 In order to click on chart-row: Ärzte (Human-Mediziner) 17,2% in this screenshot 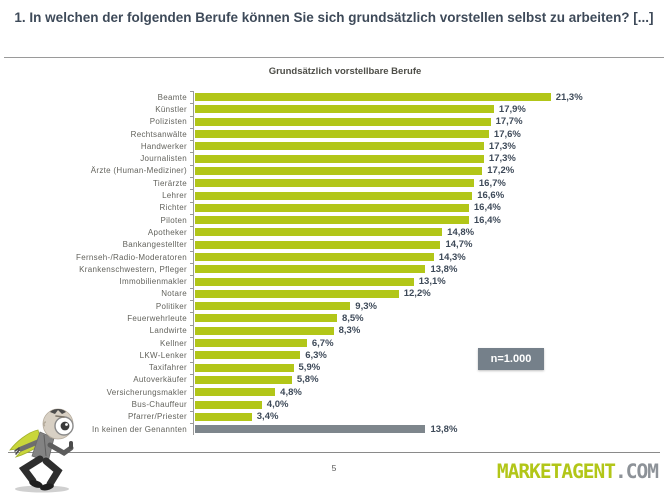, I will do `click(334, 171)`.